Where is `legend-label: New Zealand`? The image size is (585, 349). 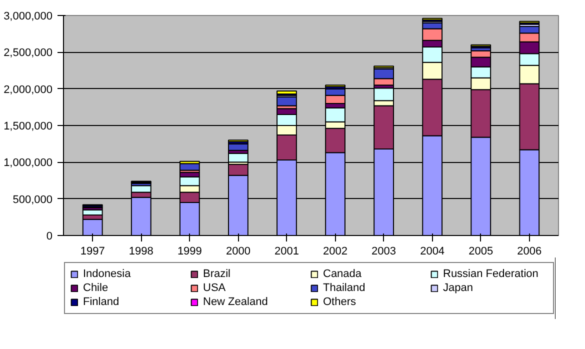
legend-label: New Zealand is located at coordinates (236, 302).